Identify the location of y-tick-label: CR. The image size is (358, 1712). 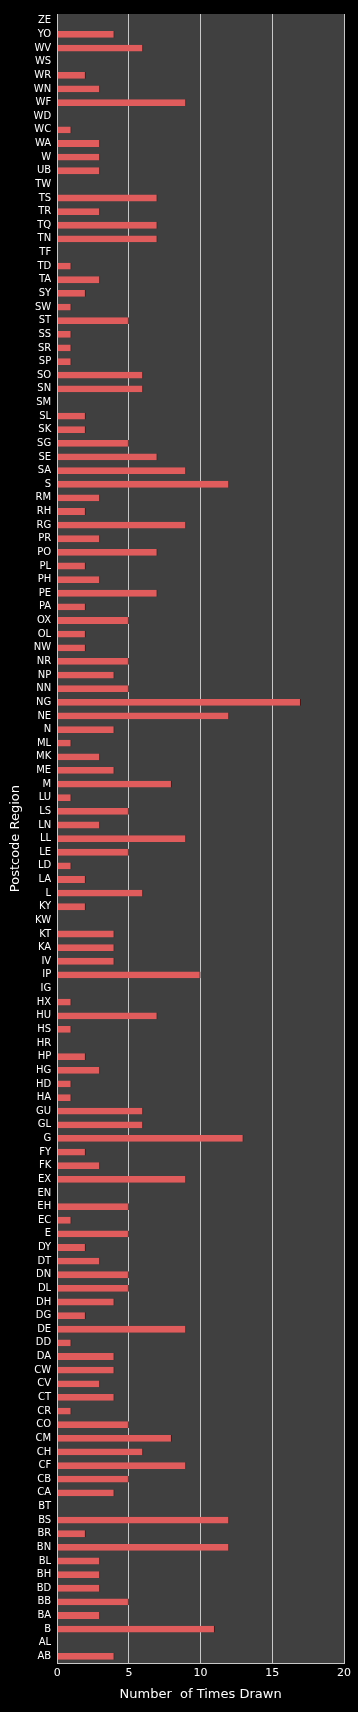
(44, 1410).